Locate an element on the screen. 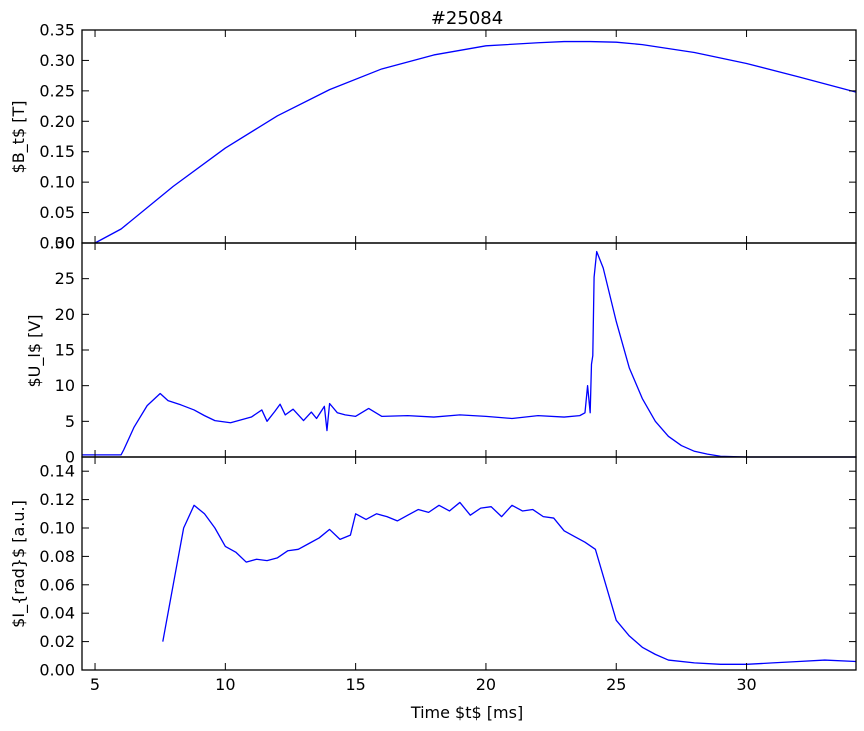 The image size is (864, 731). y-tick-label: 0.20 is located at coordinates (57, 121).